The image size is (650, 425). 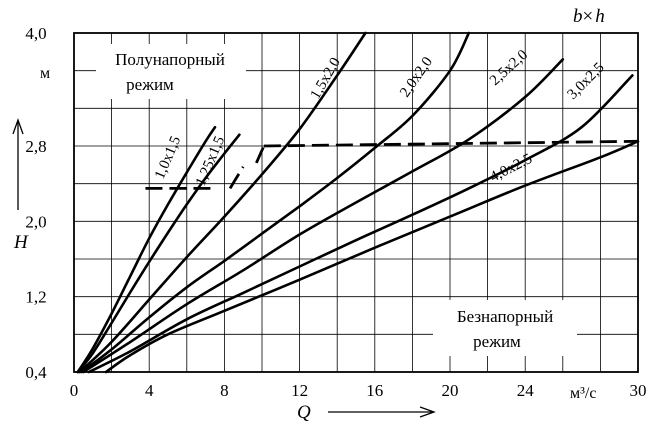 What do you see at coordinates (505, 316) in the screenshot?
I see `lower-region-label-line1: Безнапорный` at bounding box center [505, 316].